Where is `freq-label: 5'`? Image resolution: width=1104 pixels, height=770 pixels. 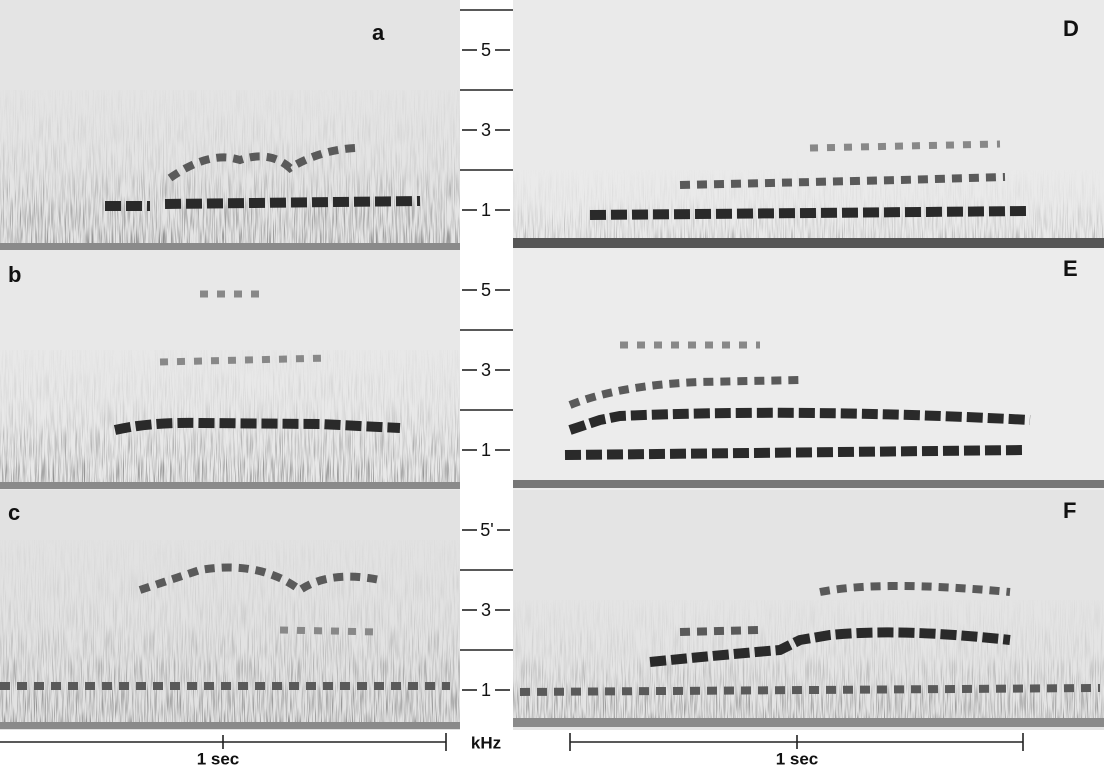 freq-label: 5' is located at coordinates (486, 530).